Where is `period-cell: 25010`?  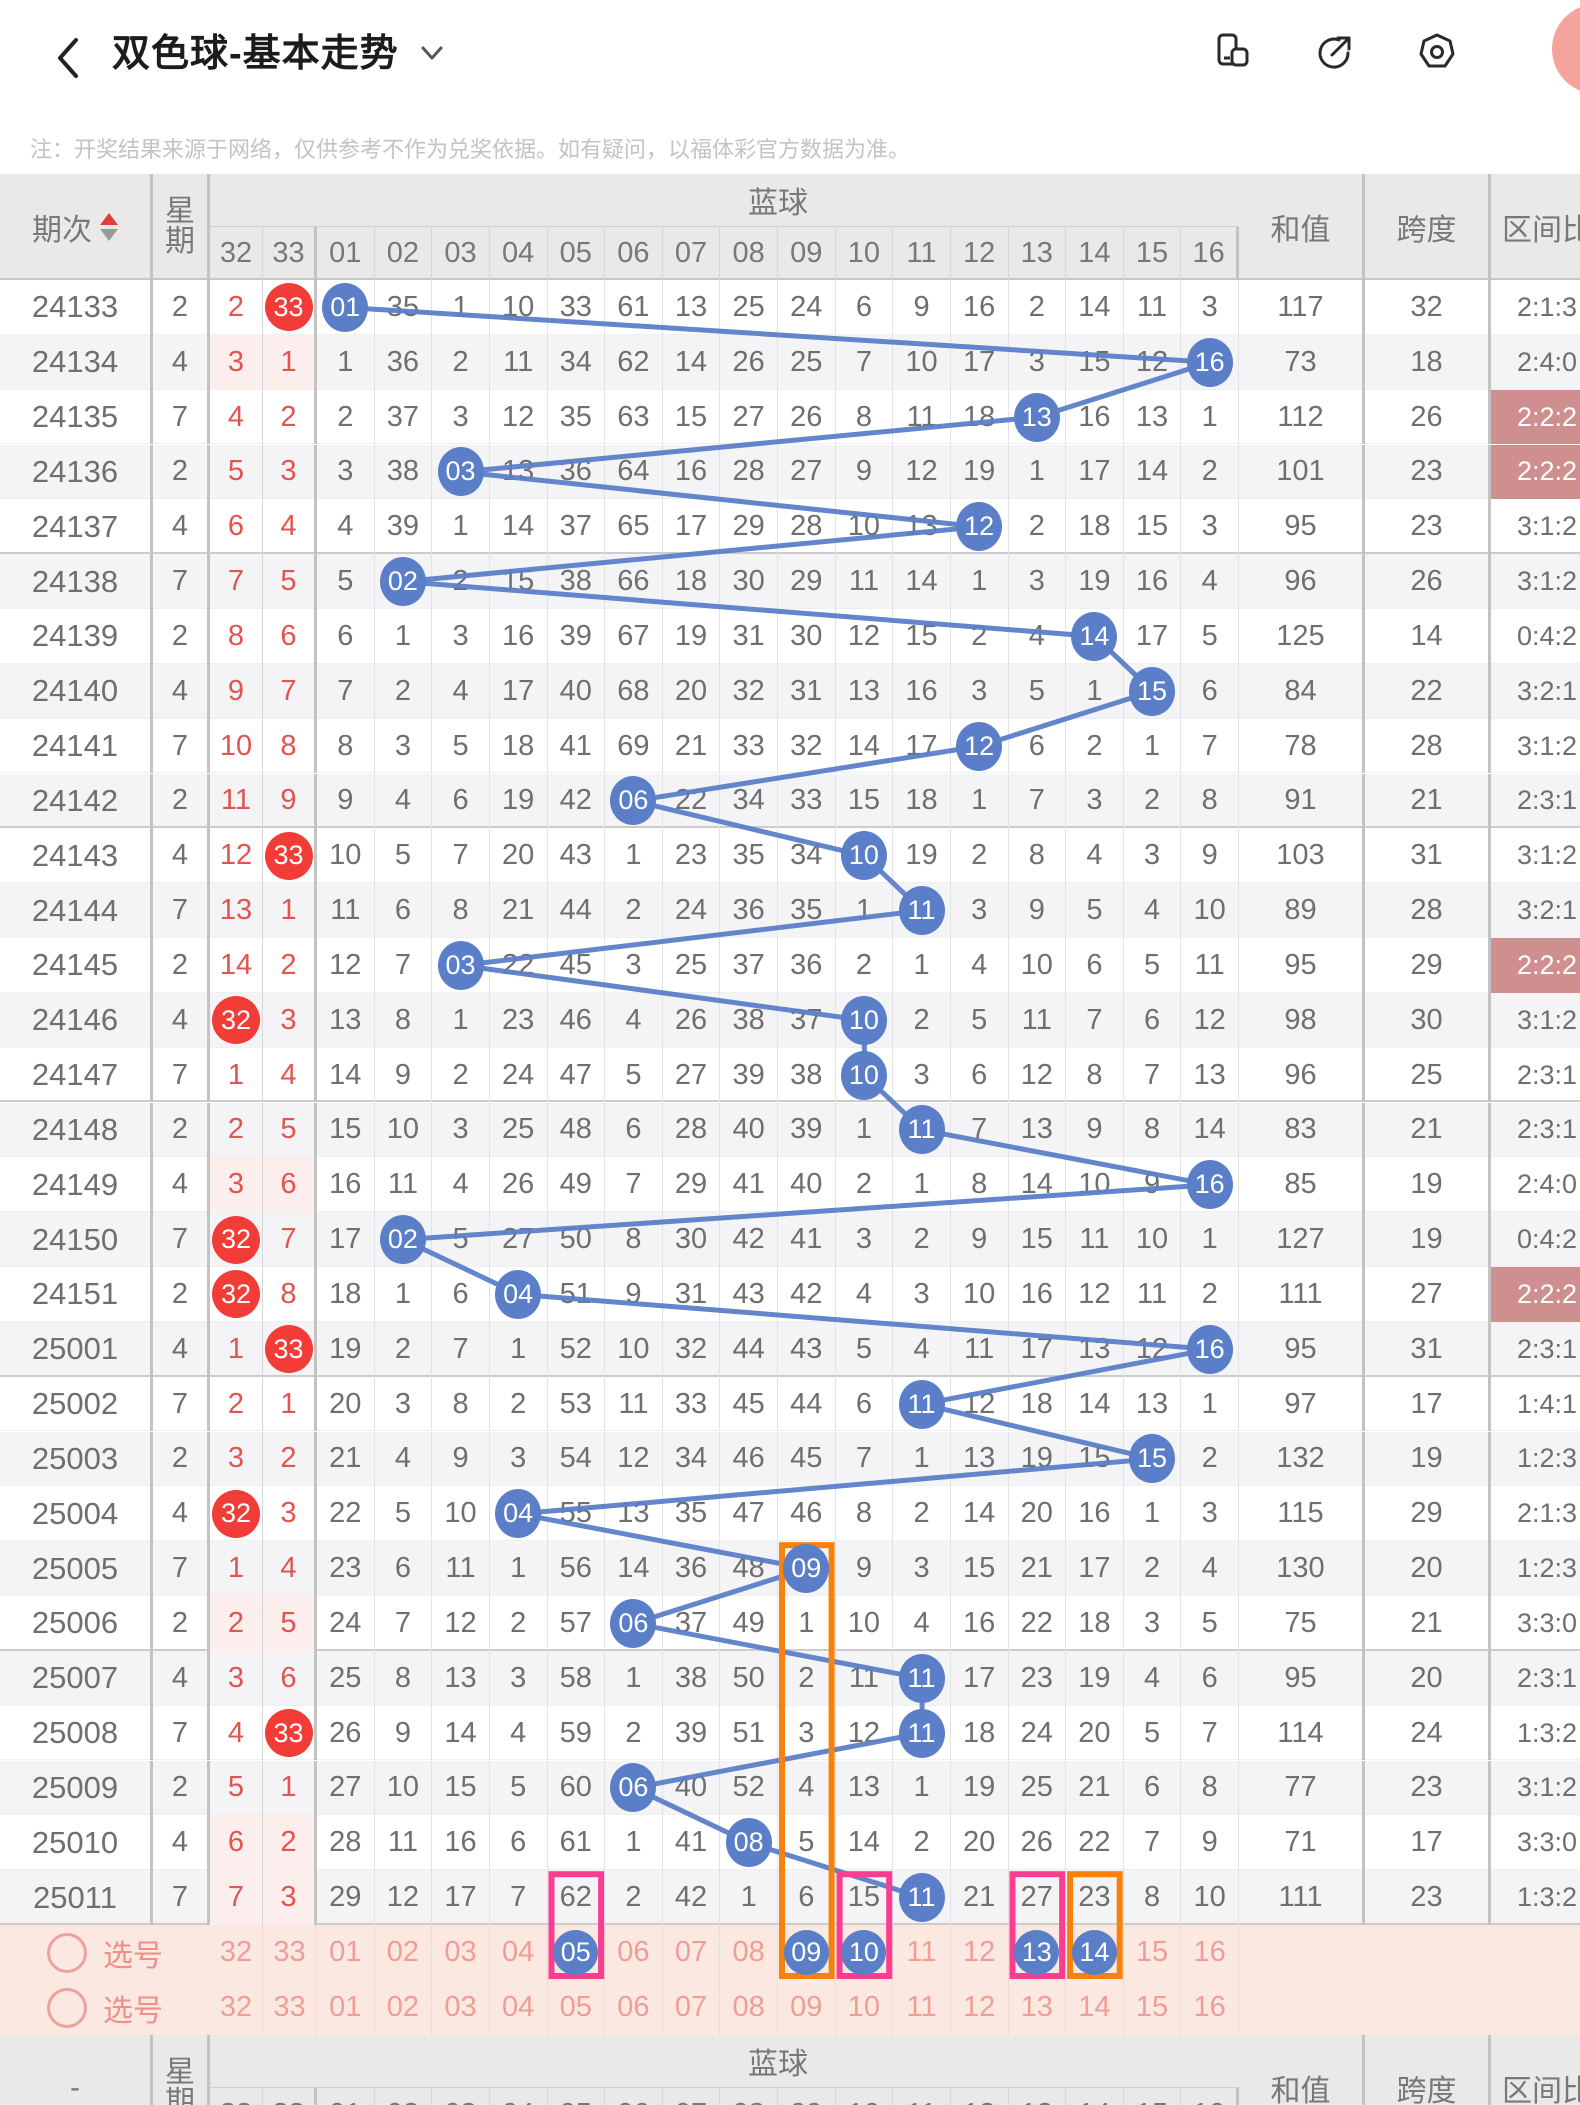 period-cell: 25010 is located at coordinates (76, 1843).